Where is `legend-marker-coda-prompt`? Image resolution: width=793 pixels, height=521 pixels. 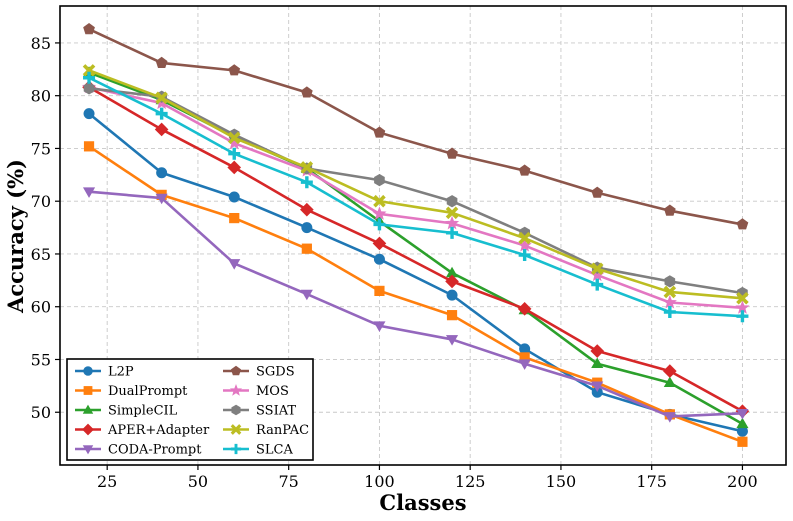 legend-marker-coda-prompt is located at coordinates (88, 450).